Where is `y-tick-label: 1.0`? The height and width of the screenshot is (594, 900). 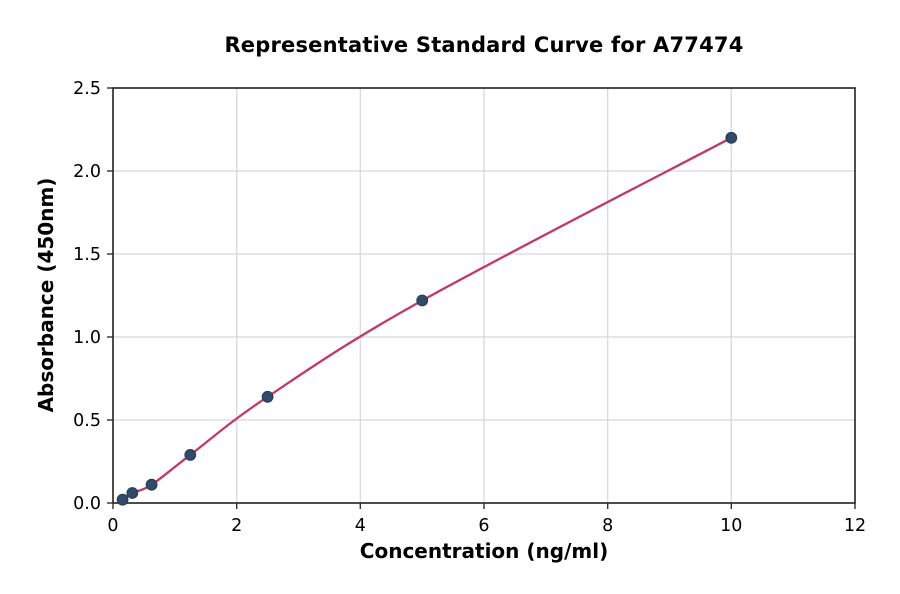 y-tick-label: 1.0 is located at coordinates (87, 338).